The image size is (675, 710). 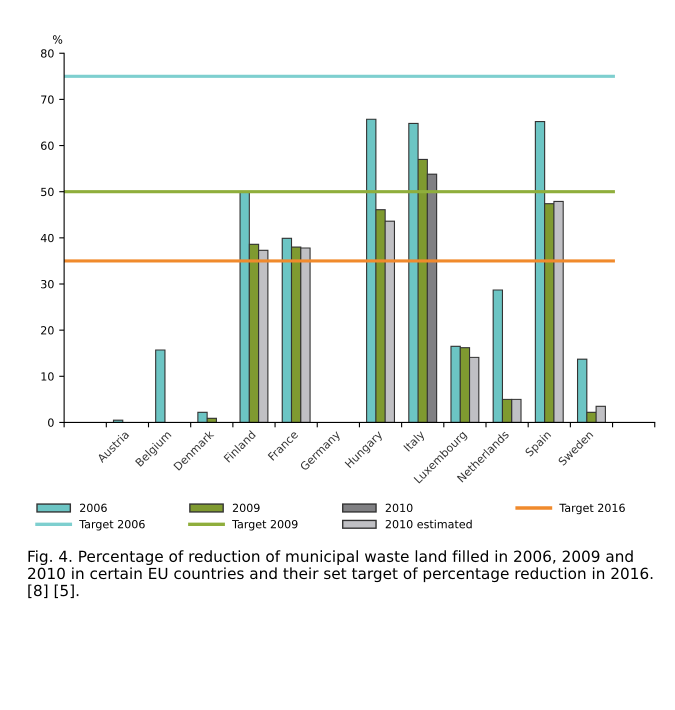 I want to click on legend-label: Target 2009, so click(x=265, y=525).